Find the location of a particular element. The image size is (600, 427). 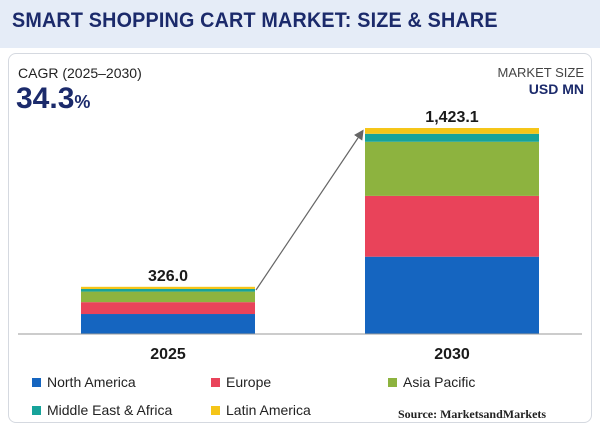

bar-segment-2030-asia-pacific is located at coordinates (452, 168).